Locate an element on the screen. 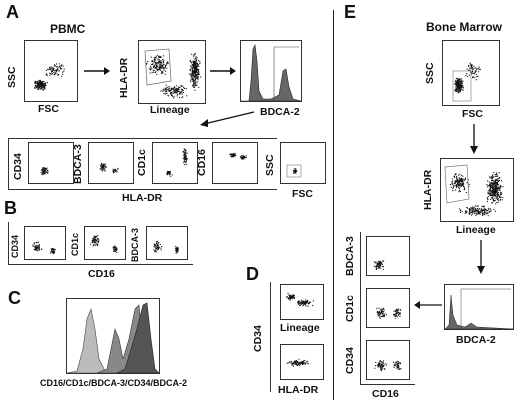 This screenshot has width=520, height=406. a-lineage-hladr-plot is located at coordinates (172, 72).